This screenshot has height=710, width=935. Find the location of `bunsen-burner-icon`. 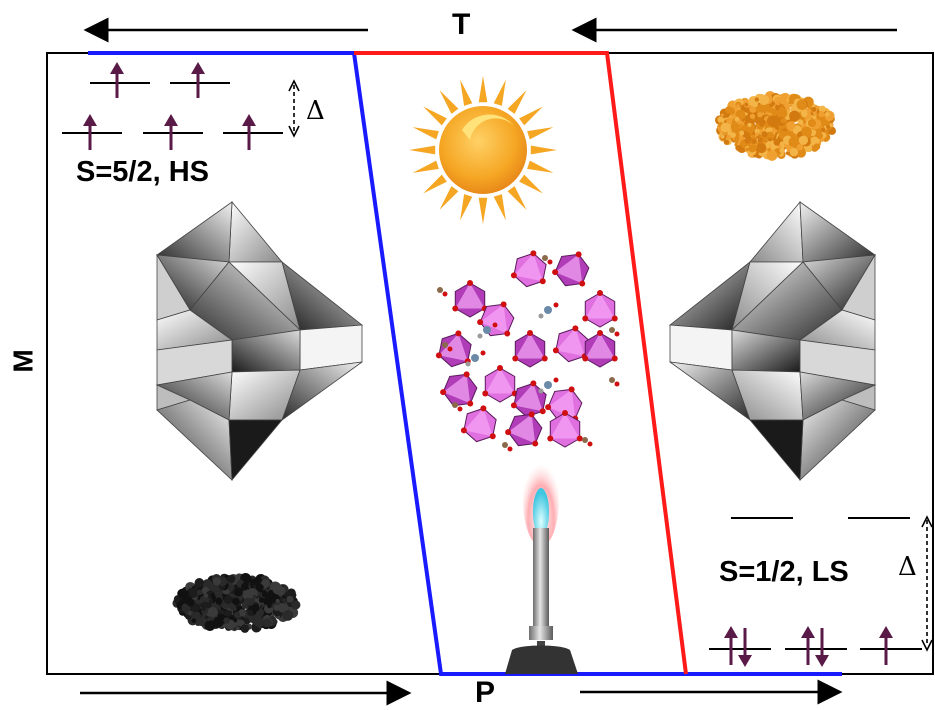

bunsen-burner-icon is located at coordinates (541, 564).